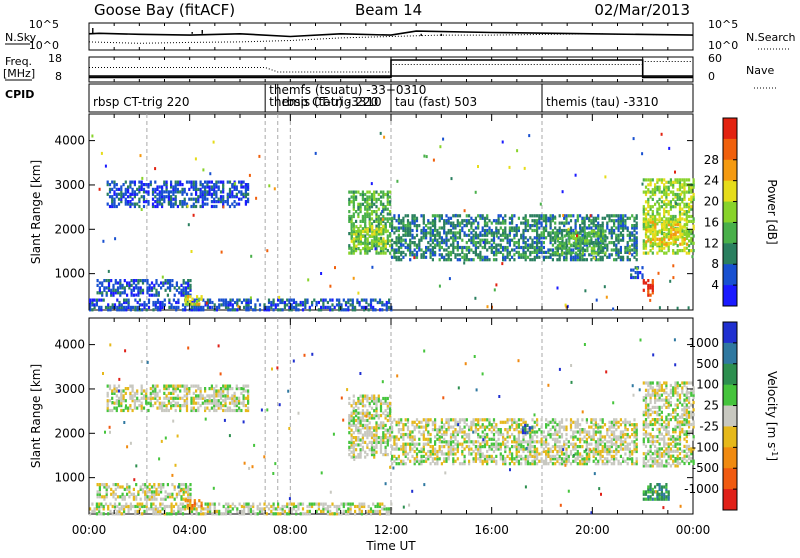 Image resolution: width=800 pixels, height=558 pixels. Describe the element at coordinates (602, 102) in the screenshot. I see `cpid-segment-label: themis (tau) -3310` at that location.